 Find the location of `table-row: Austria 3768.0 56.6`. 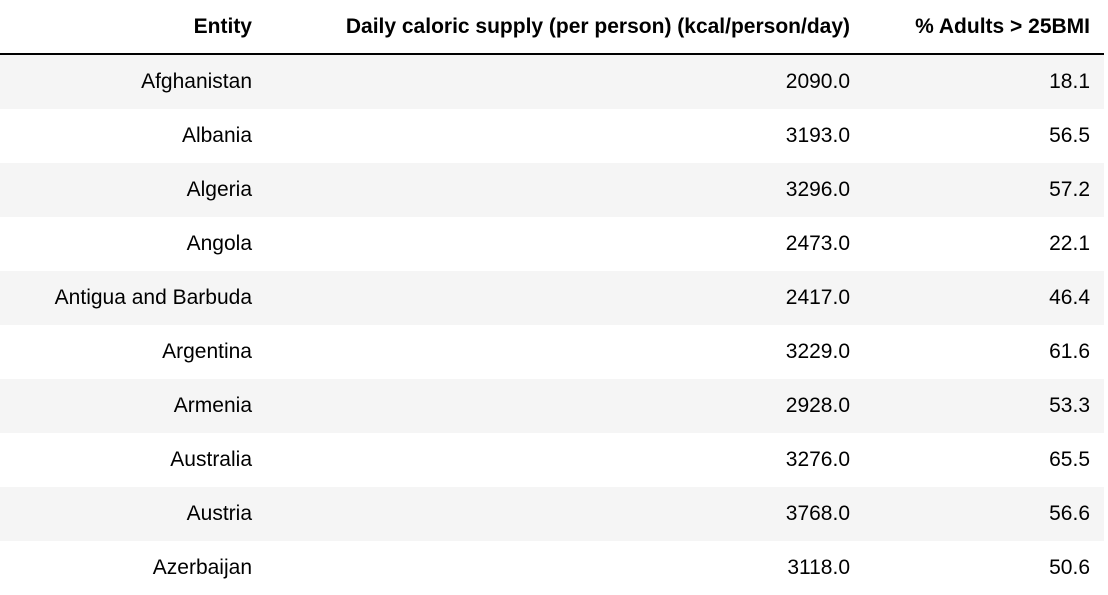

table-row: Austria 3768.0 56.6 is located at coordinates (552, 514).